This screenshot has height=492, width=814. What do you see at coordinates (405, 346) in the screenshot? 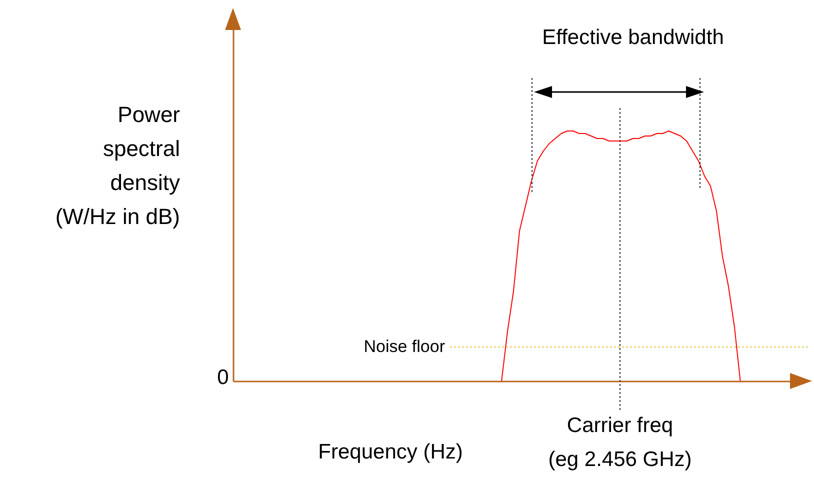
I see `ref-line-label: Noise floor` at bounding box center [405, 346].